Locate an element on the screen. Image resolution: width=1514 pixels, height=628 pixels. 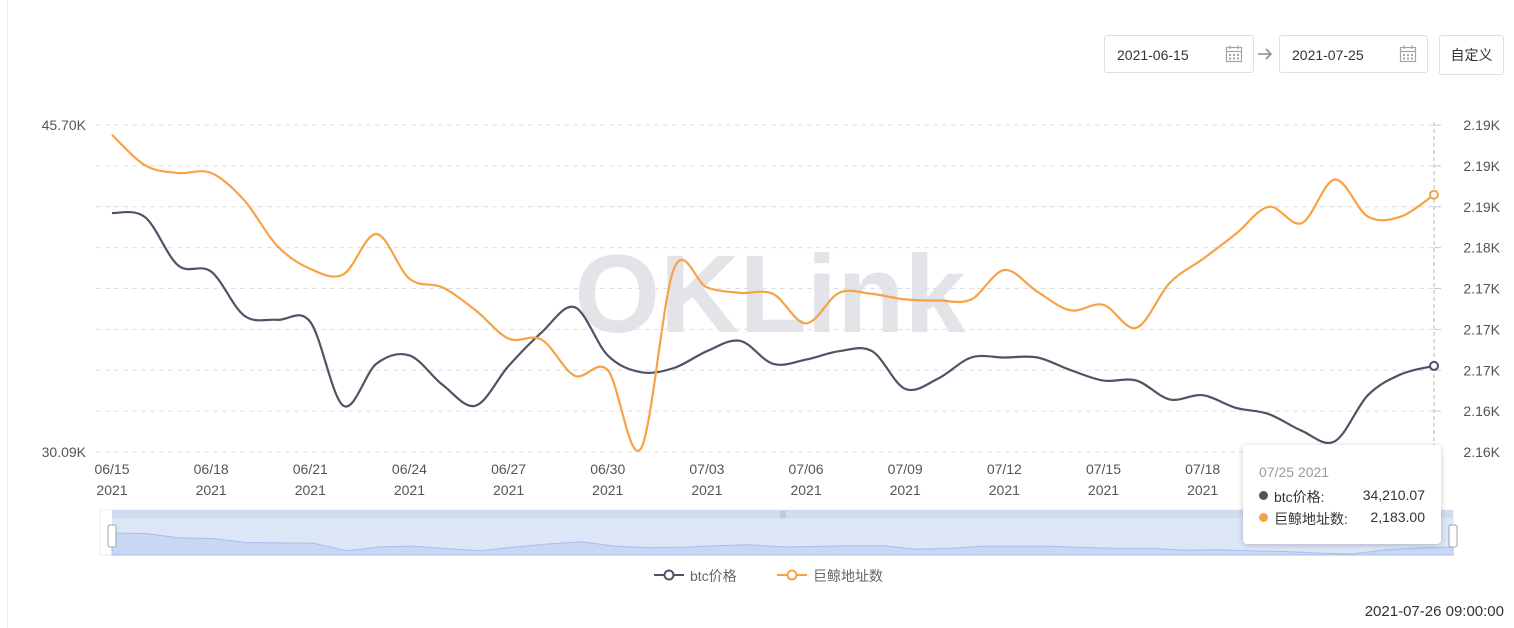
tooltip-row-whale: 巨鲸地址数: 2,183.00 is located at coordinates (1342, 518).